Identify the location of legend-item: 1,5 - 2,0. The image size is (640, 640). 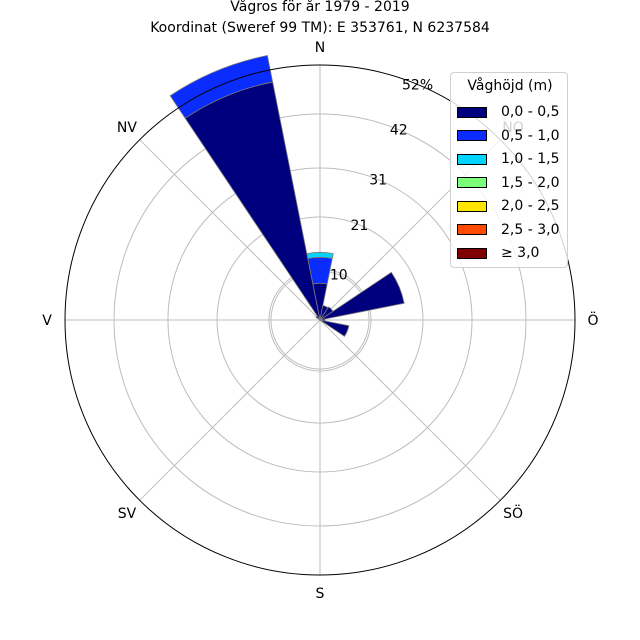
(508, 183).